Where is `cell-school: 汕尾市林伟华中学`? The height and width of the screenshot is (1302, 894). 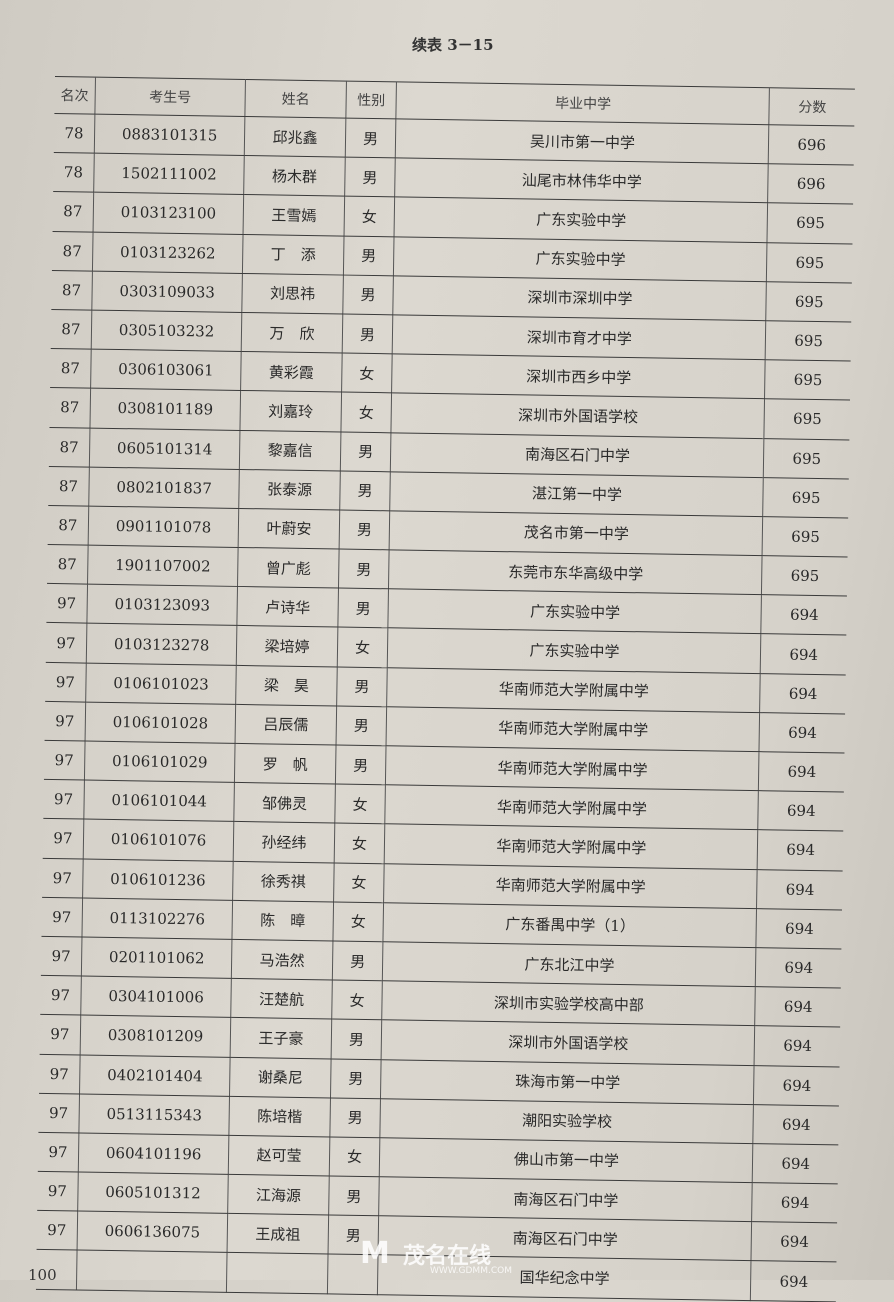 cell-school: 汕尾市林伟华中学 is located at coordinates (582, 181).